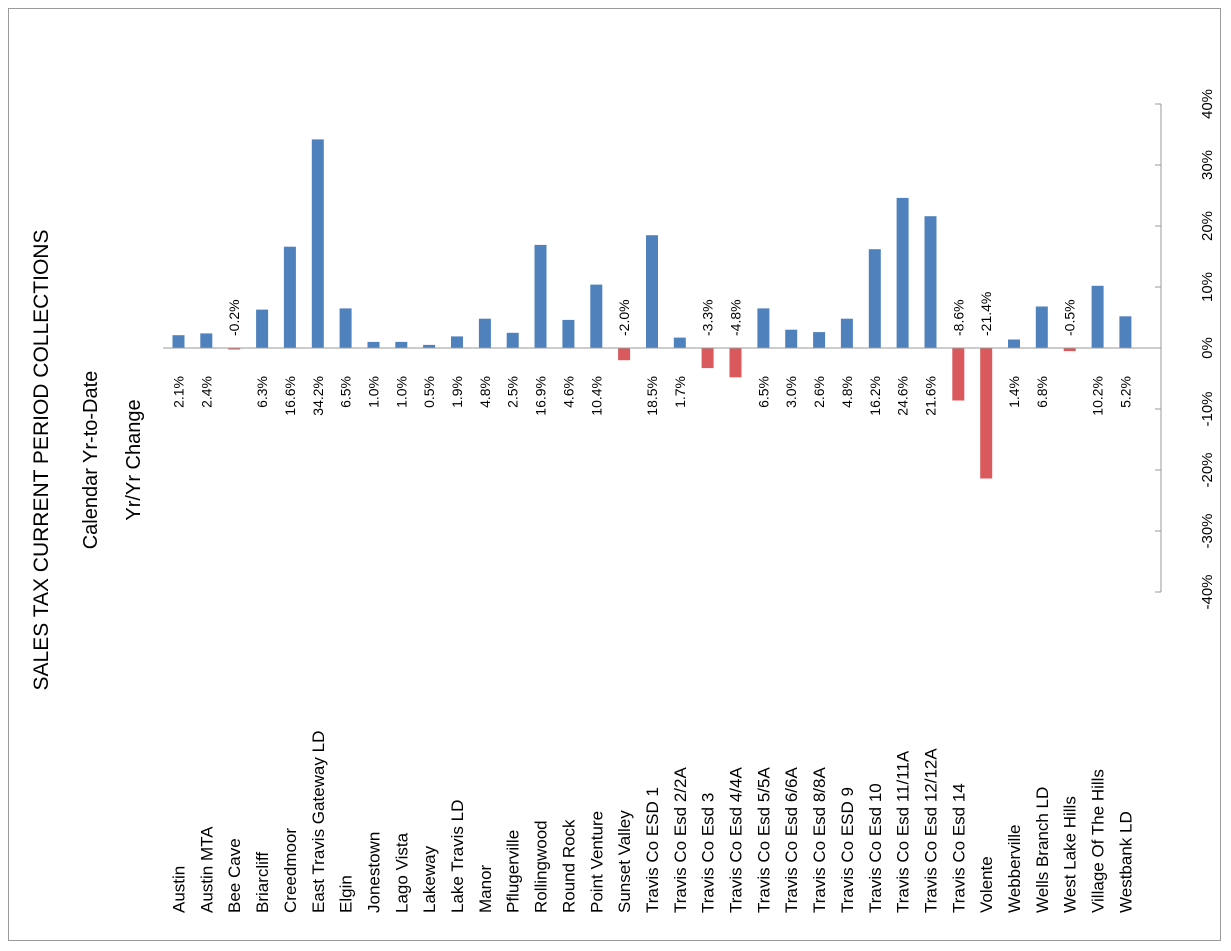 The height and width of the screenshot is (951, 1231). I want to click on category-label: Westbank LD, so click(1125, 862).